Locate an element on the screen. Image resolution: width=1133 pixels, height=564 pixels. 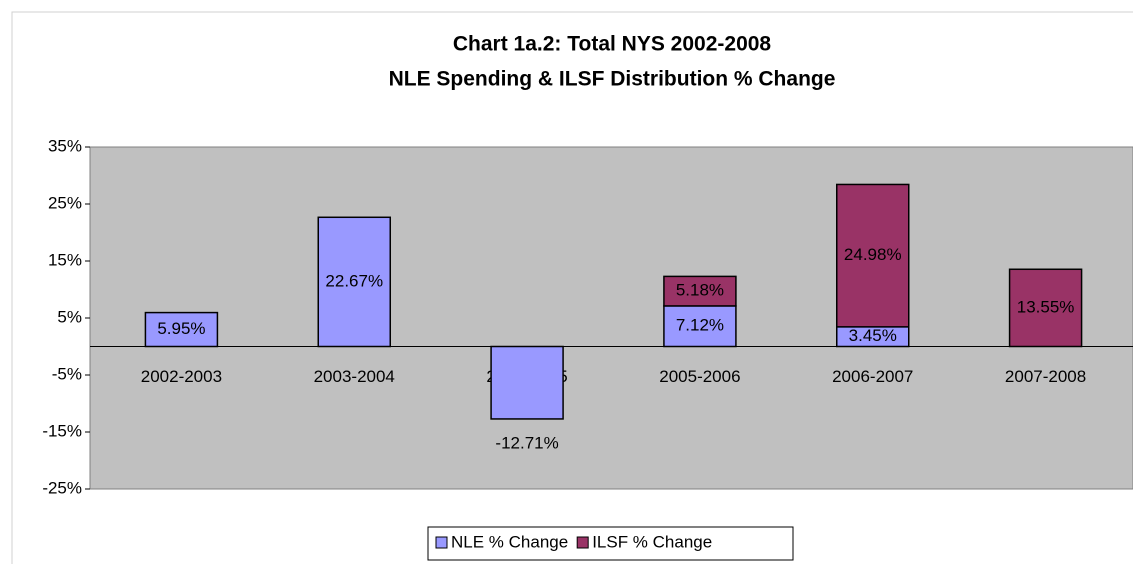
legend-box is located at coordinates (610, 543).